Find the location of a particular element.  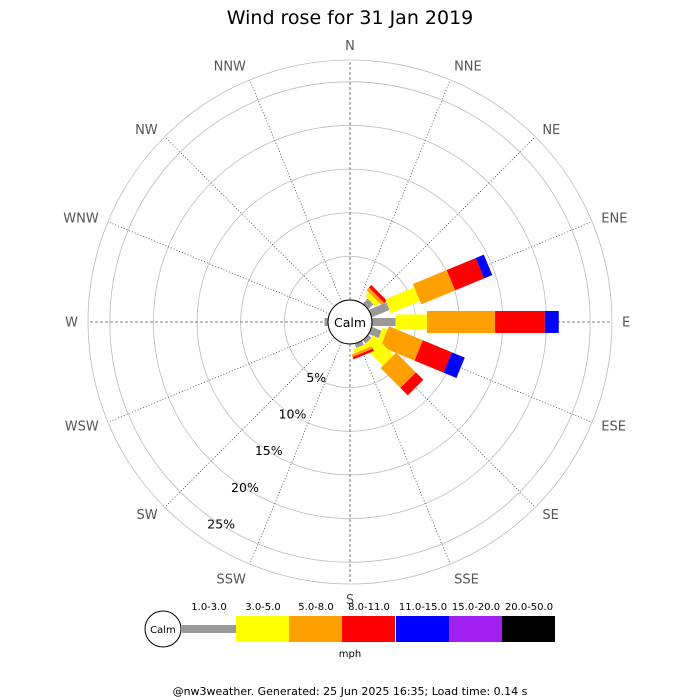

ring-label: 10% is located at coordinates (293, 414).